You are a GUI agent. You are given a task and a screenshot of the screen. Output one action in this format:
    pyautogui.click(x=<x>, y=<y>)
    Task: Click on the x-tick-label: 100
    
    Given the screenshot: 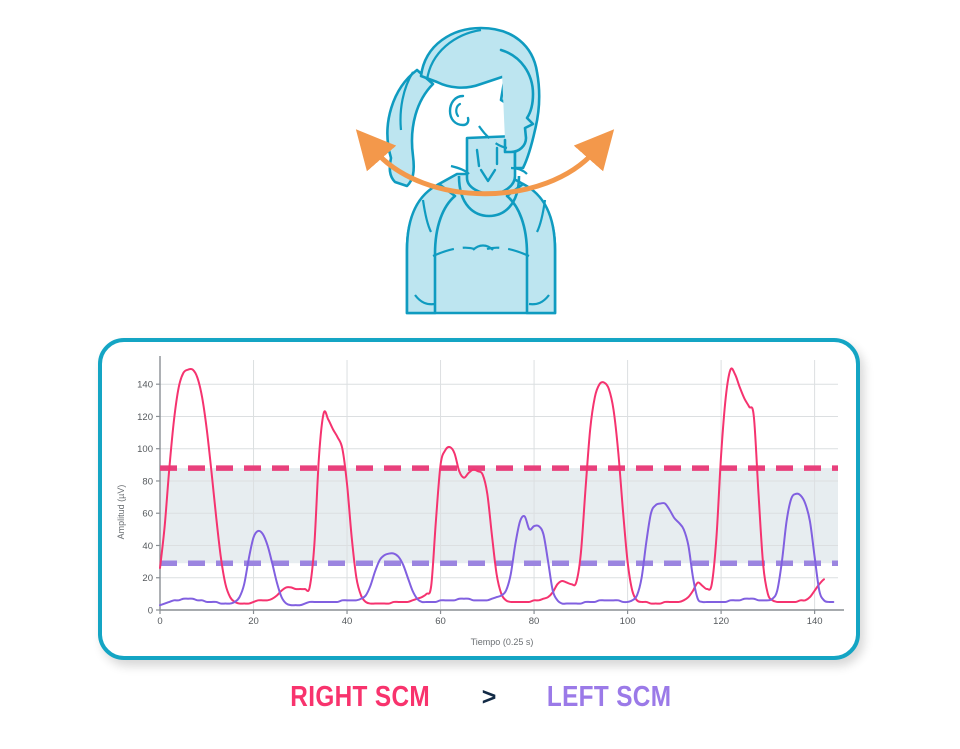 What is the action you would take?
    pyautogui.click(x=628, y=621)
    